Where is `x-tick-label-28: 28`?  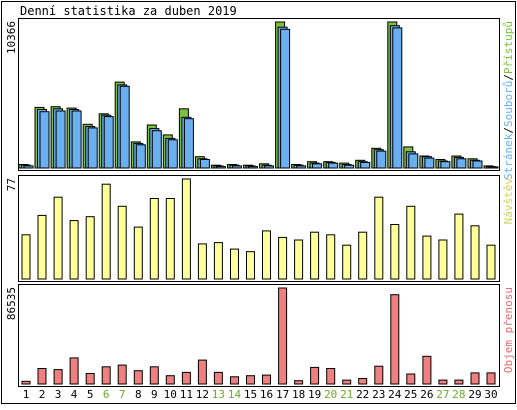 x-tick-label-28: 28 is located at coordinates (458, 394).